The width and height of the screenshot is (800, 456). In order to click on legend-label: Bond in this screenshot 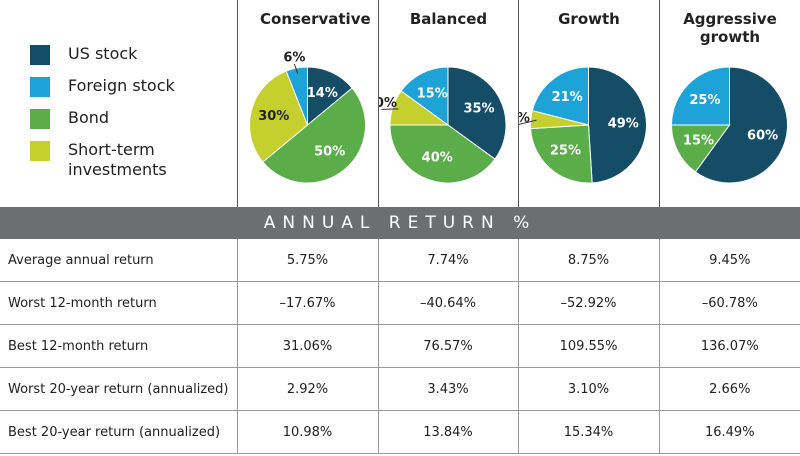, I will do `click(89, 117)`.